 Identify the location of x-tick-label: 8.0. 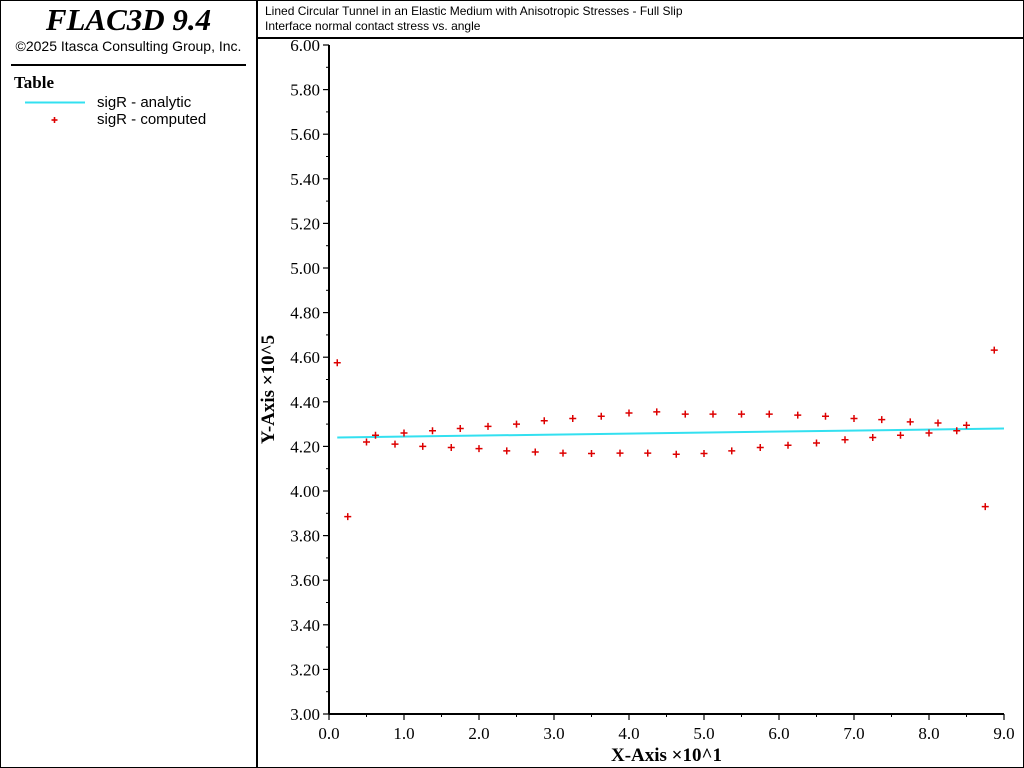
(928, 733).